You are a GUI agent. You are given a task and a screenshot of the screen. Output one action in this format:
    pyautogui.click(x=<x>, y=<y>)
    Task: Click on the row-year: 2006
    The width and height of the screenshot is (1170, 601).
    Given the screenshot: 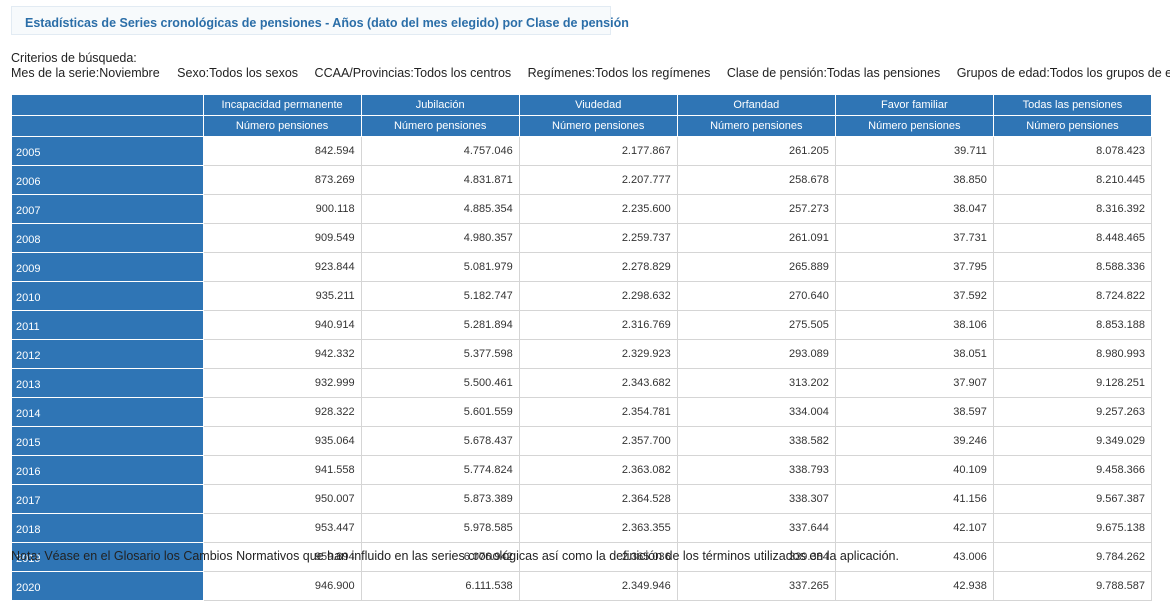 What is the action you would take?
    pyautogui.click(x=107, y=180)
    